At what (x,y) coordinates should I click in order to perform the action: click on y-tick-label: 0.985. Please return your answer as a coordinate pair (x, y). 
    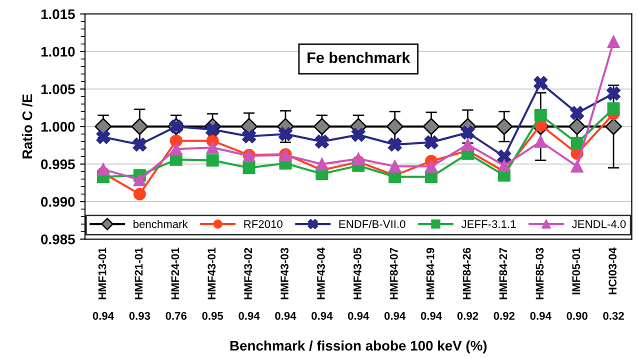
    Looking at the image, I should click on (58, 239).